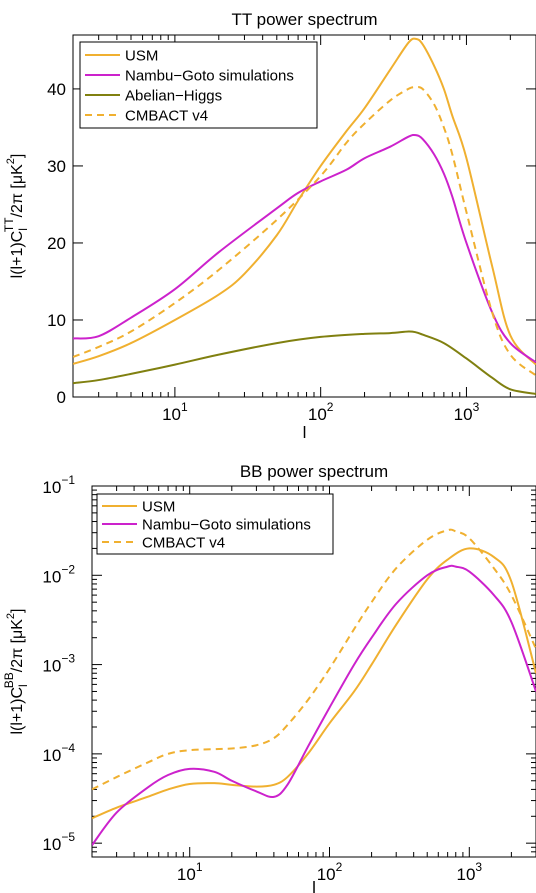 The image size is (536, 893). Describe the element at coordinates (16, 672) in the screenshot. I see `y-axis-label: l(l+1)ClBB/2π [μK2]` at that location.